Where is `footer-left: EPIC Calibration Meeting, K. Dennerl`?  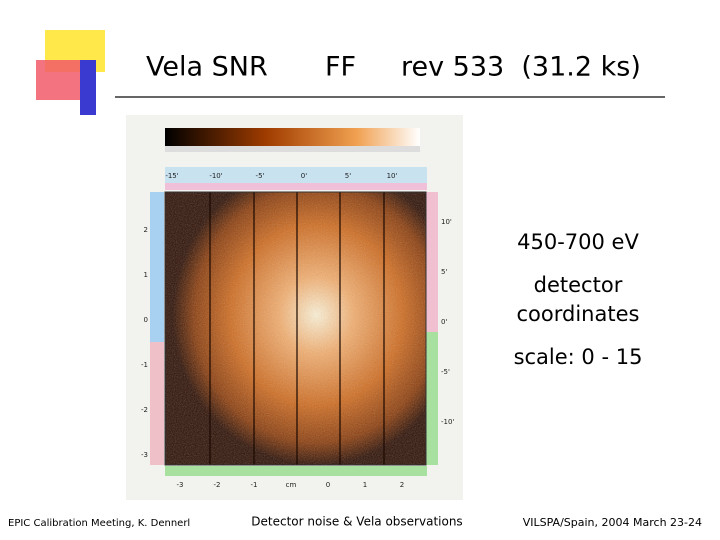
footer-left: EPIC Calibration Meeting, K. Dennerl is located at coordinates (99, 523).